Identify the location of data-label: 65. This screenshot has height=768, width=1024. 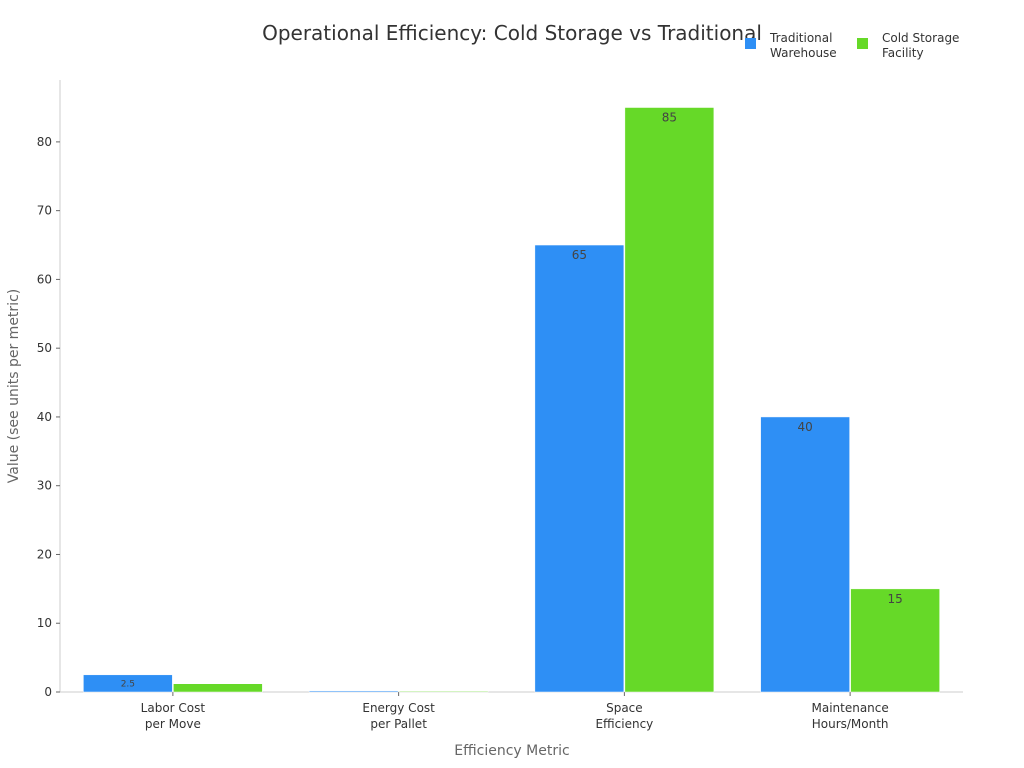
(579, 255).